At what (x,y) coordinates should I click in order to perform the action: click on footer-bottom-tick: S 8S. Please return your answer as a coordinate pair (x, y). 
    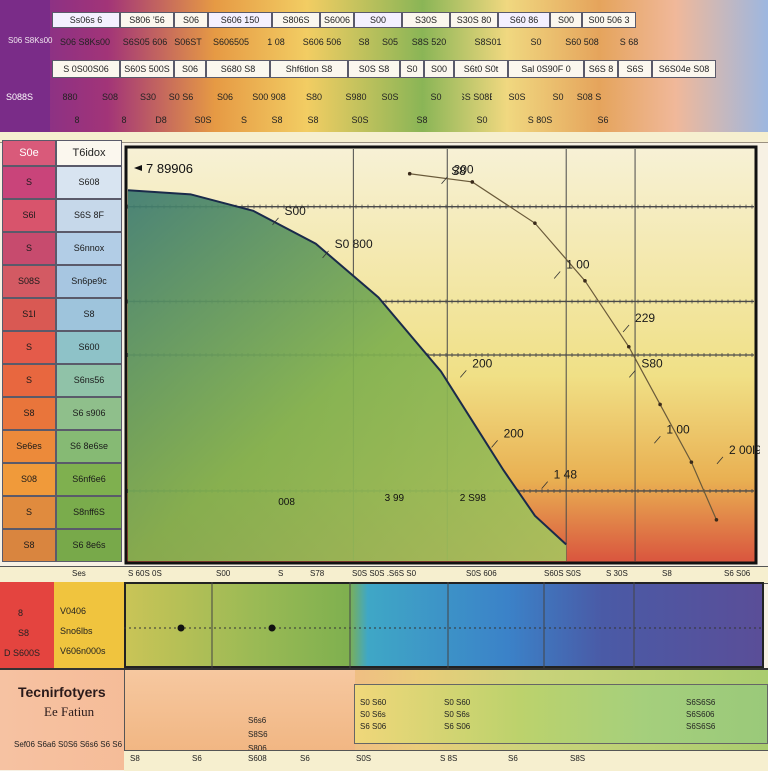
    Looking at the image, I should click on (449, 758).